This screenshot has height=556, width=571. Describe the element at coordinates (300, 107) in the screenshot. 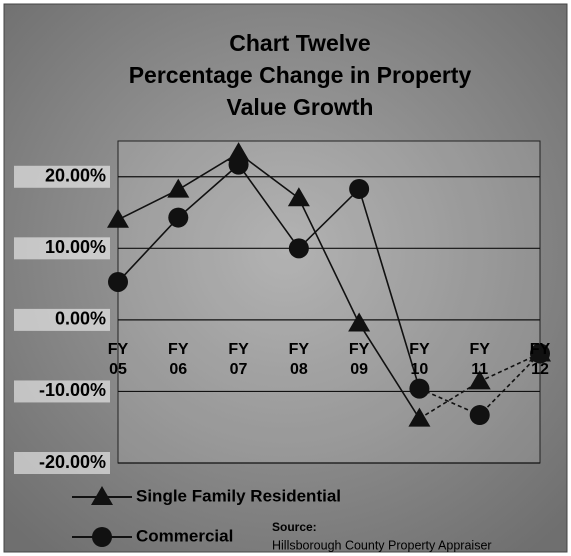

I see `chart-title: Value Growth` at that location.